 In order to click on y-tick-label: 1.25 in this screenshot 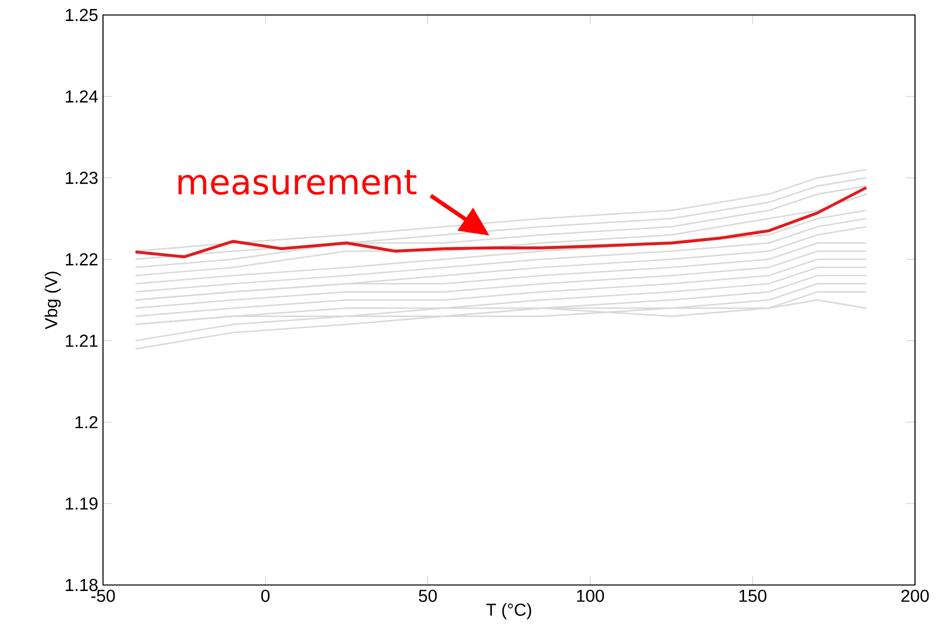, I will do `click(82, 15)`.